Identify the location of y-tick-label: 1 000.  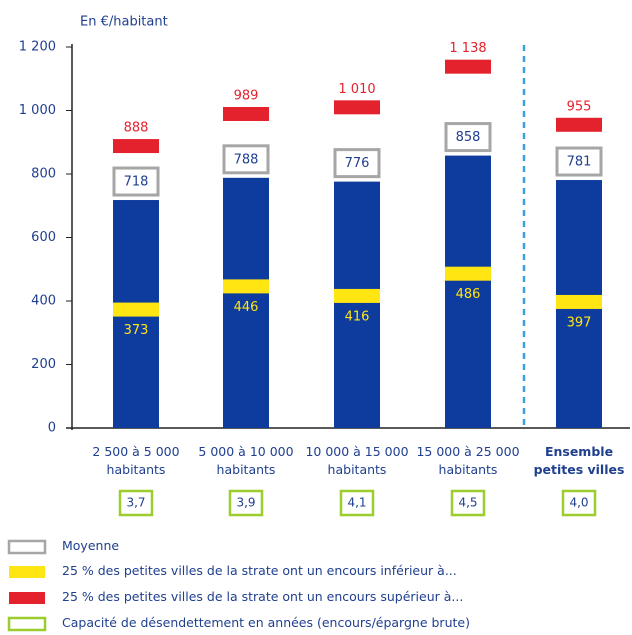
(37, 110).